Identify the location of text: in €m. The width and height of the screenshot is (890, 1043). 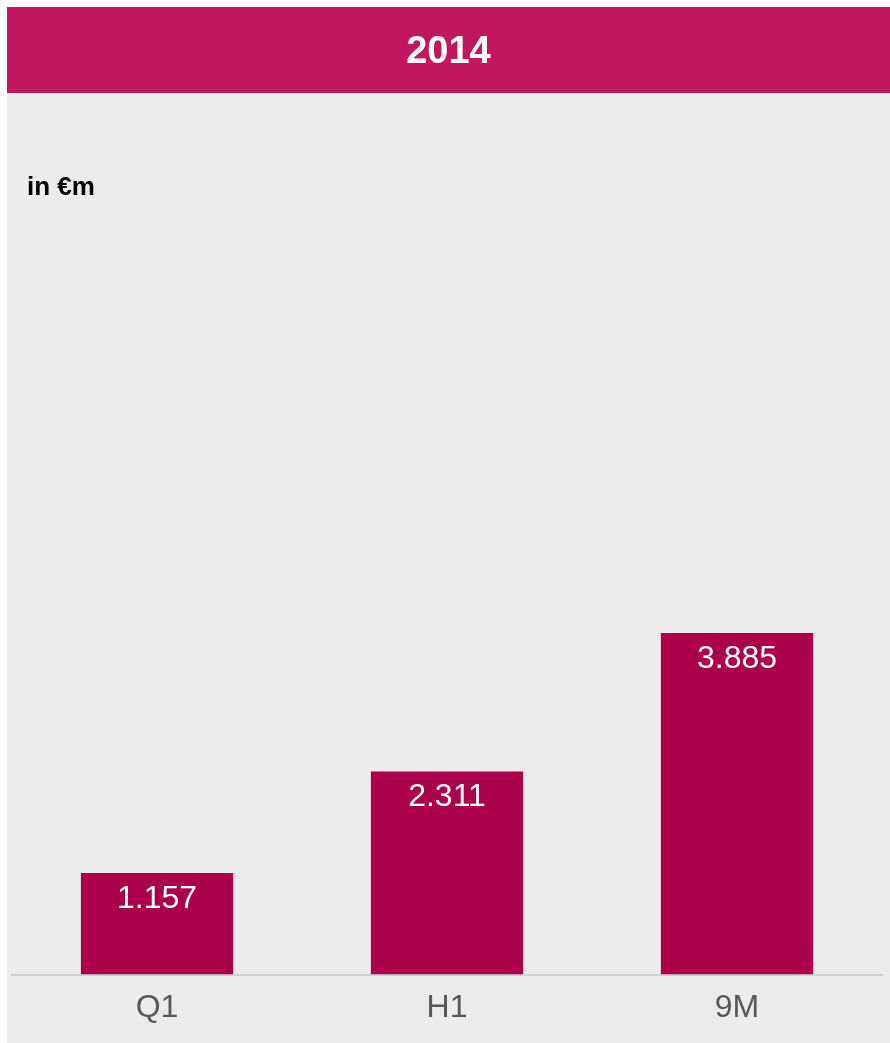
(61, 186).